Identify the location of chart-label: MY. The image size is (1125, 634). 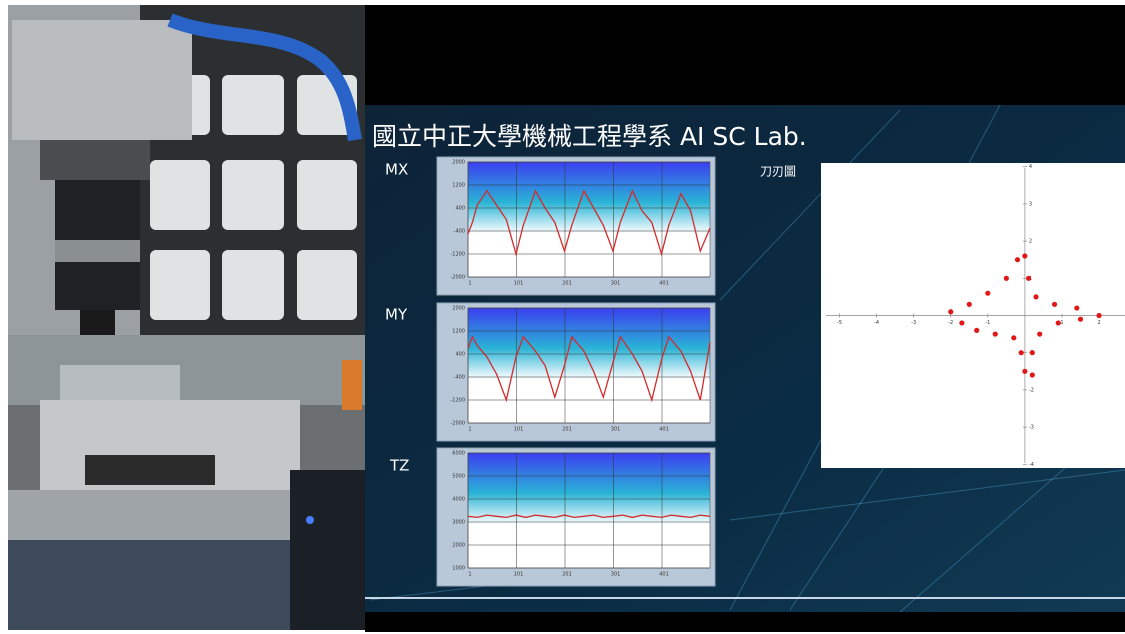
(396, 315).